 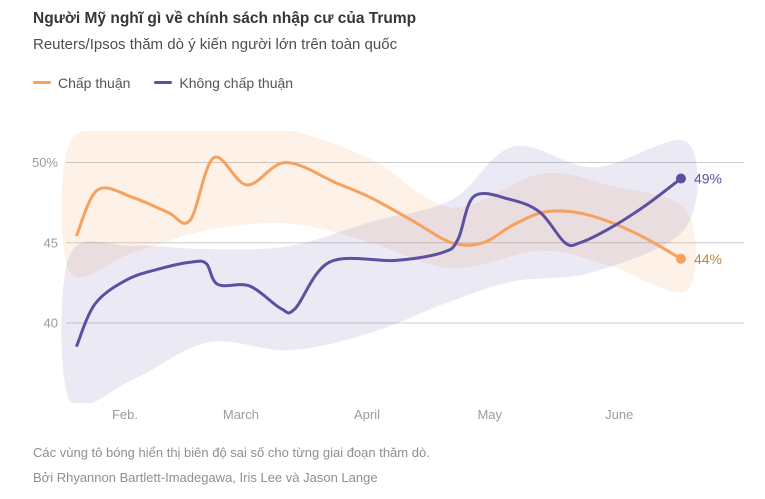 What do you see at coordinates (382, 83) in the screenshot?
I see `legend: Chấp thuận Không chấp thuận` at bounding box center [382, 83].